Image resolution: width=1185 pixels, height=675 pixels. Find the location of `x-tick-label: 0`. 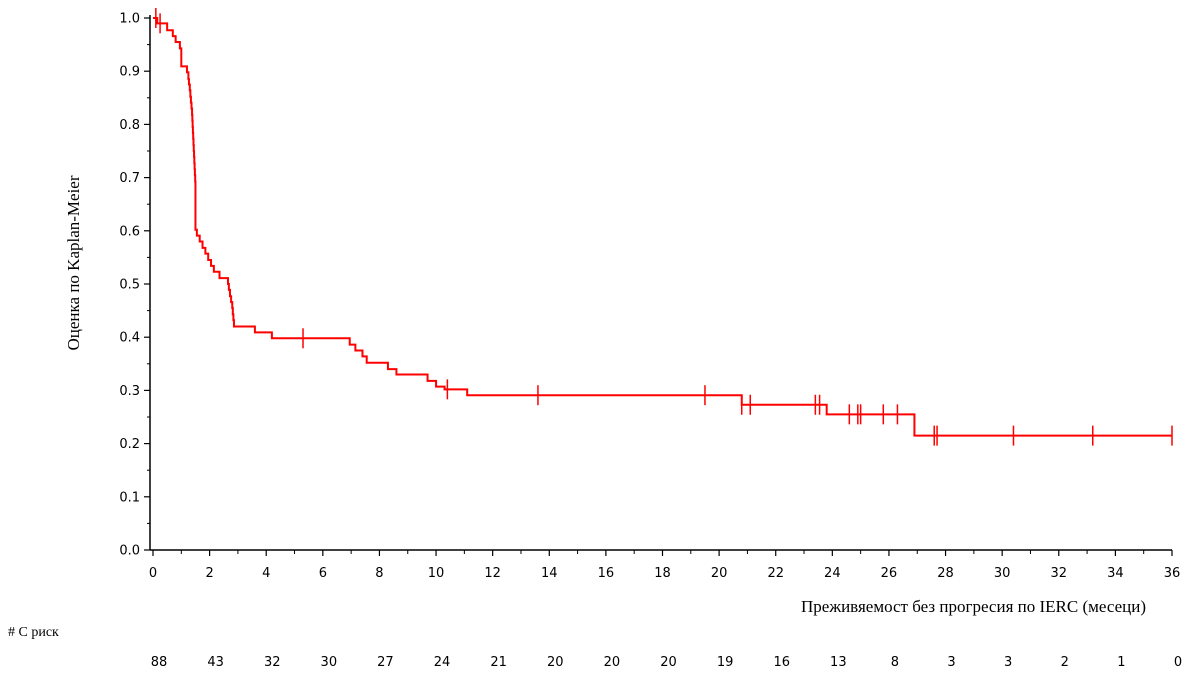

x-tick-label: 0 is located at coordinates (153, 573).